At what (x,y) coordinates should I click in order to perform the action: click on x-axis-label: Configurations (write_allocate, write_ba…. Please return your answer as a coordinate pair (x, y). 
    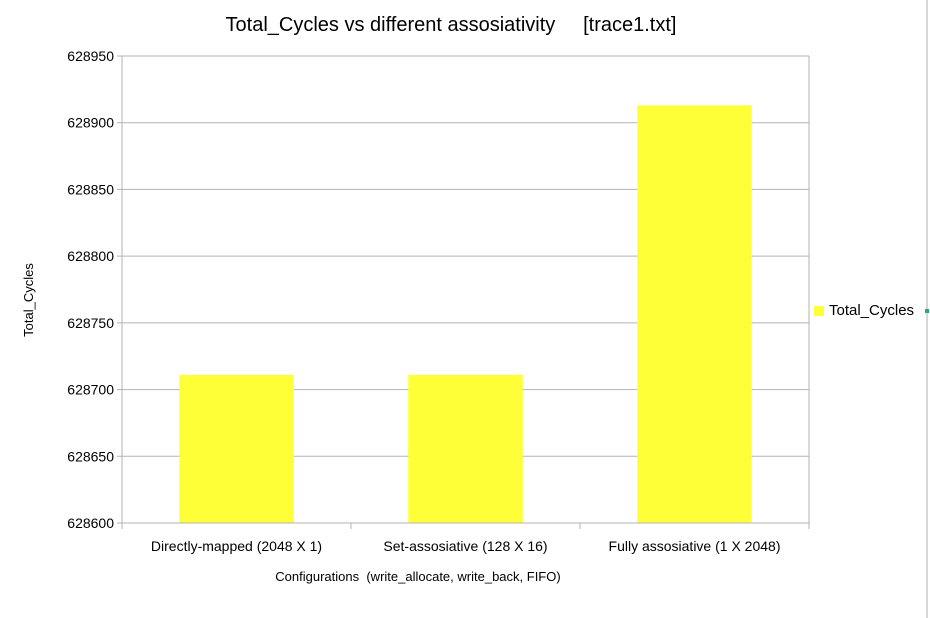
    Looking at the image, I should click on (417, 576).